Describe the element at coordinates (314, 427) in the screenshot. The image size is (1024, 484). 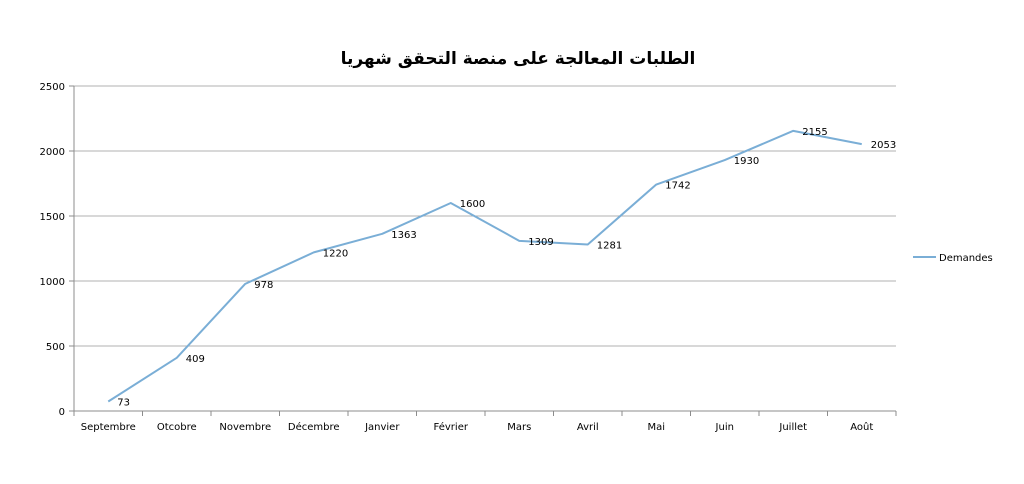
I see `x-tick-label-3: Décembre` at that location.